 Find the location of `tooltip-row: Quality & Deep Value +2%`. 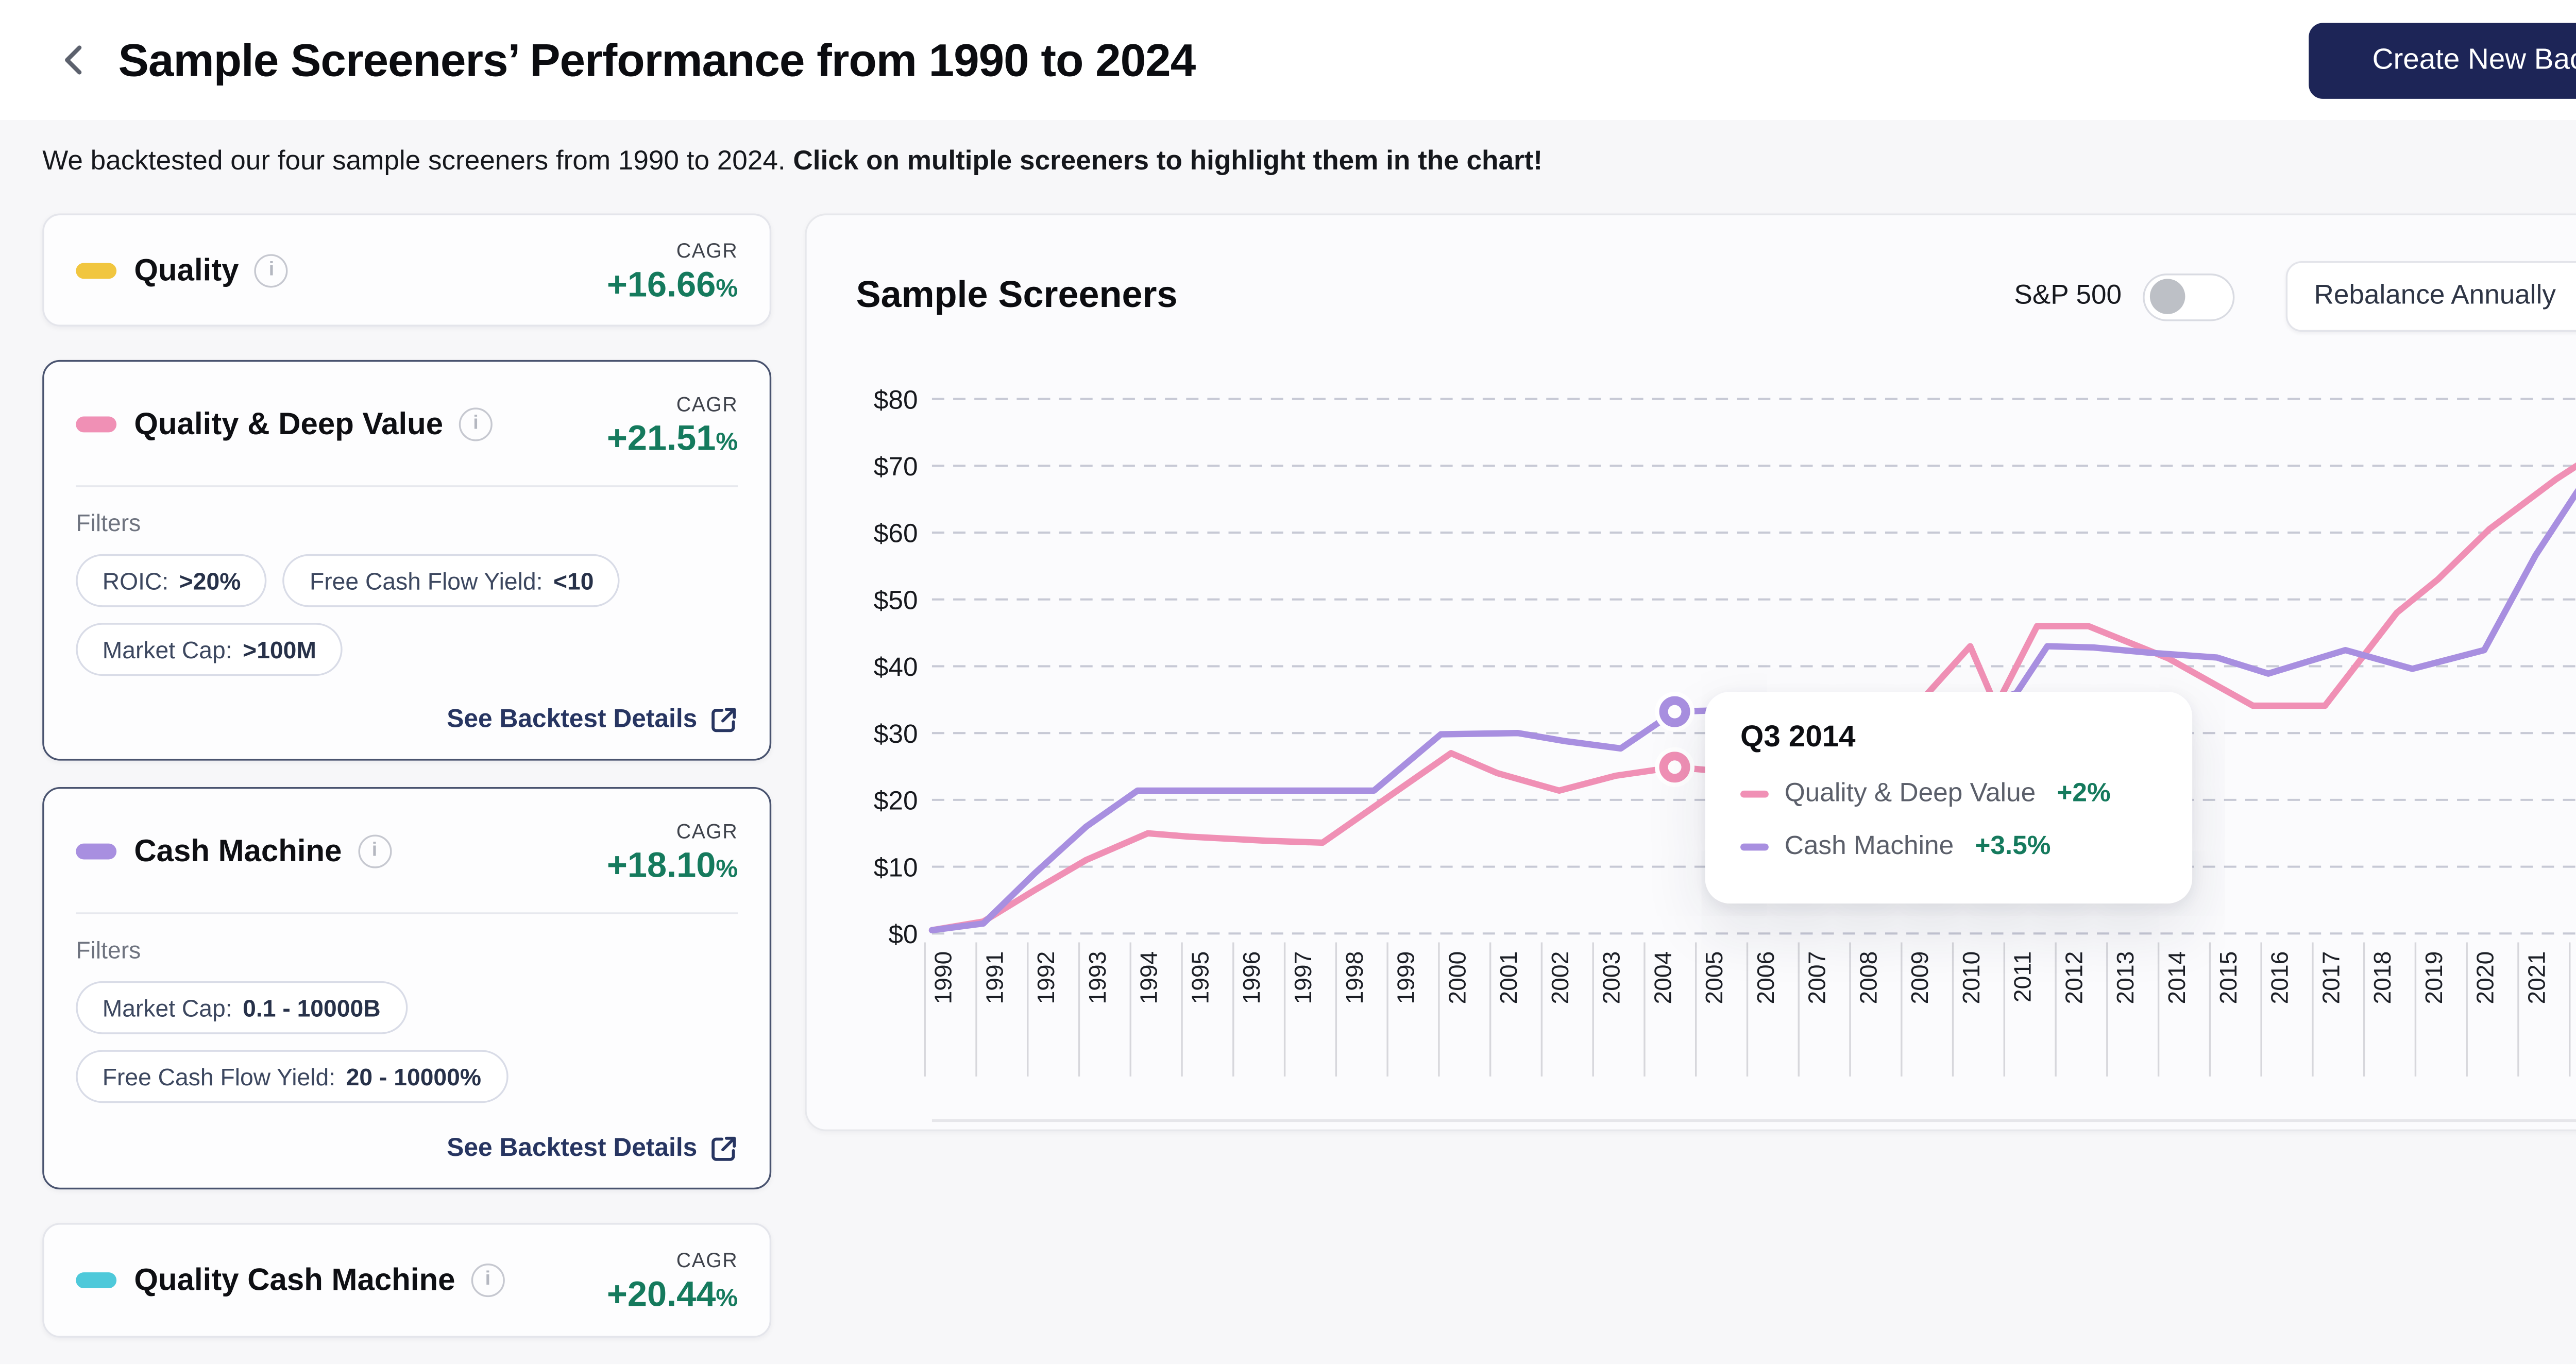

tooltip-row: Quality & Deep Value +2% is located at coordinates (1948, 793).